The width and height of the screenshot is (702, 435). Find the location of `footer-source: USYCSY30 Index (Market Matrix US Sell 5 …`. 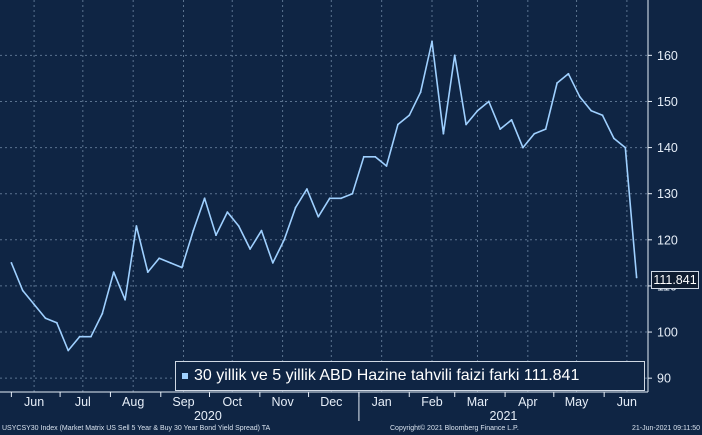

footer-source: USYCSY30 Index (Market Matrix US Sell 5 … is located at coordinates (136, 428).